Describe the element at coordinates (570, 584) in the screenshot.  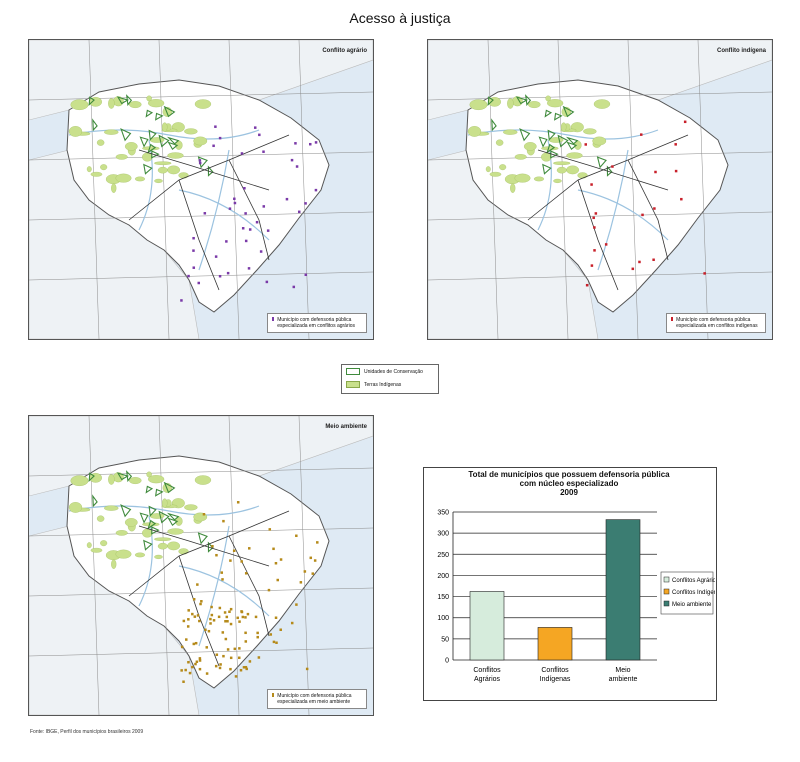
I see `chart-frame` at that location.